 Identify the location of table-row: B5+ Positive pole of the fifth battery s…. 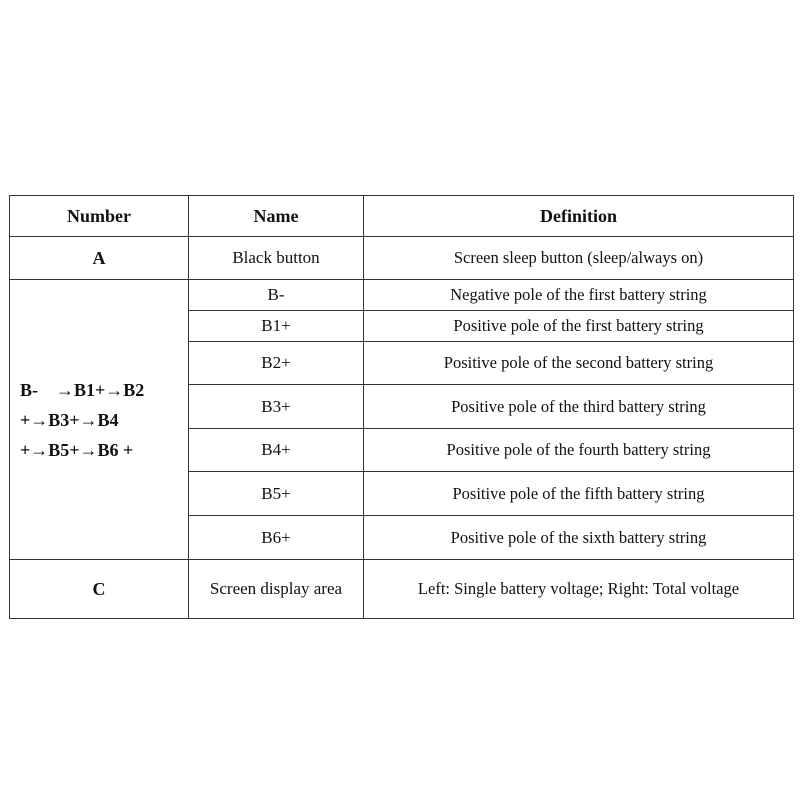
(402, 493).